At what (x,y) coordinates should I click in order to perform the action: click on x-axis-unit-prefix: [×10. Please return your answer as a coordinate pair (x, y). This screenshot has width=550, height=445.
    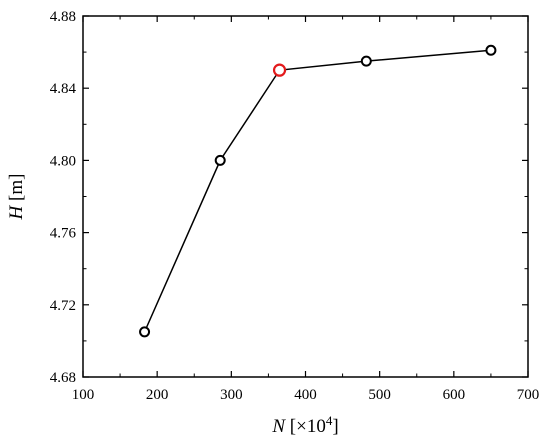
    Looking at the image, I should click on (305, 426).